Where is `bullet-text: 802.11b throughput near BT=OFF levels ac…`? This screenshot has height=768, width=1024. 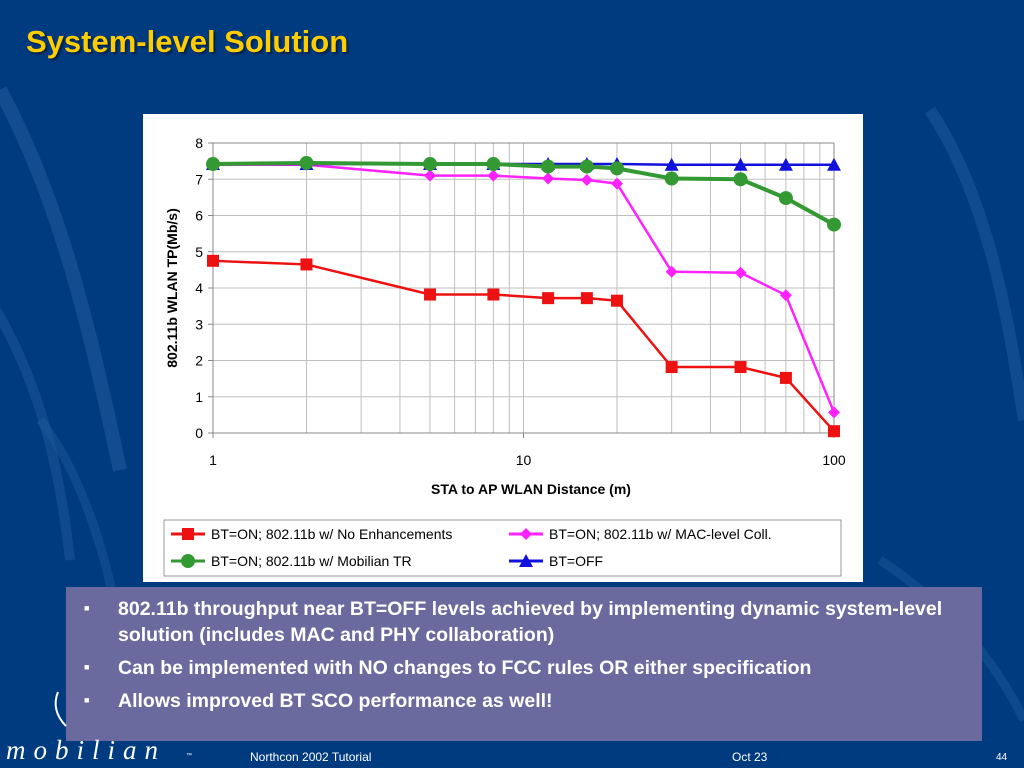 bullet-text: 802.11b throughput near BT=OFF levels ac… is located at coordinates (530, 622).